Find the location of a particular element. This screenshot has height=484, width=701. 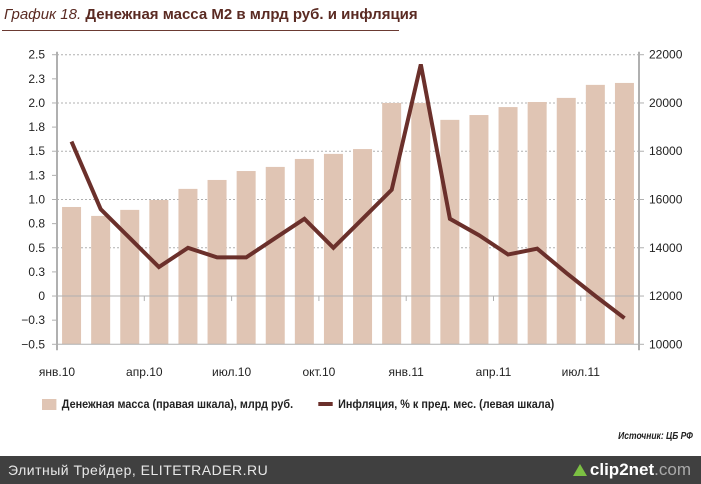

right-tick-label: 16000 is located at coordinates (666, 200).